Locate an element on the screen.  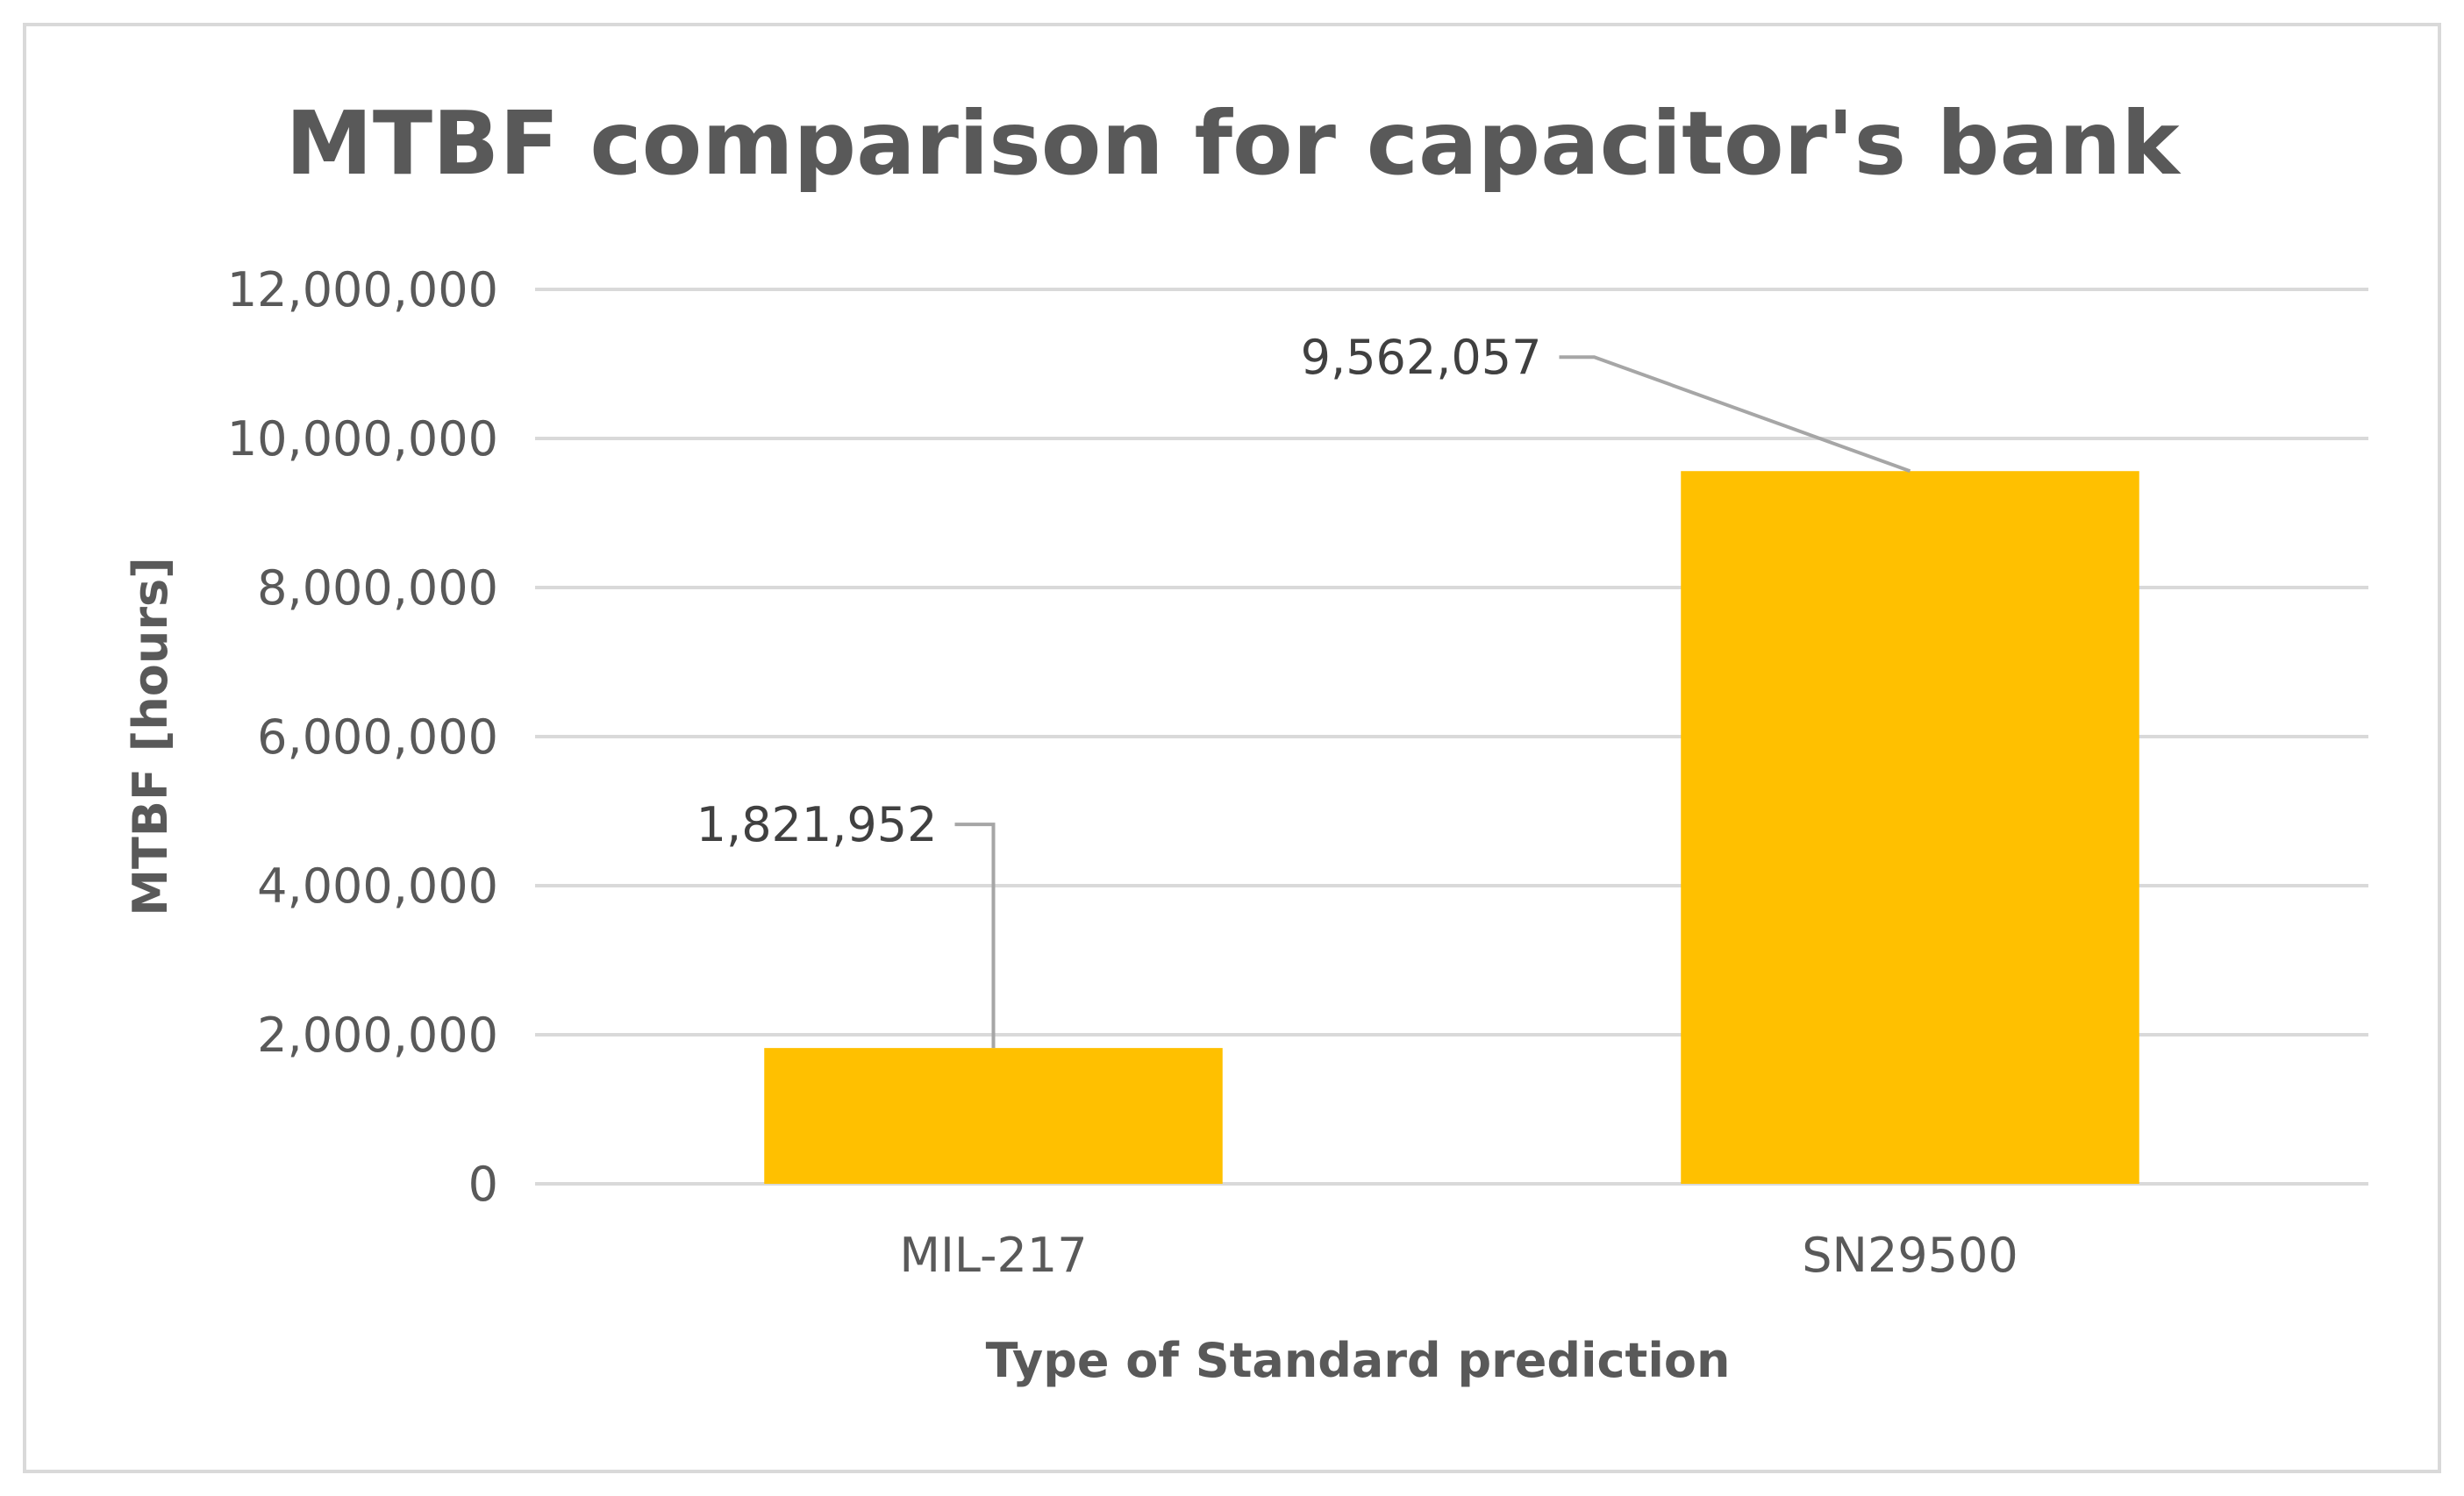
x-tick-label: SN29500 is located at coordinates (1910, 1255).